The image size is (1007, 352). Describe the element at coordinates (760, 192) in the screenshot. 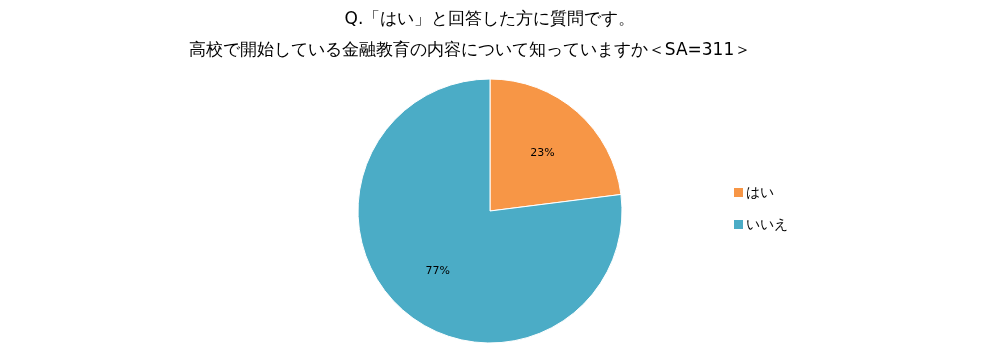

I see `legend-label: はい` at that location.